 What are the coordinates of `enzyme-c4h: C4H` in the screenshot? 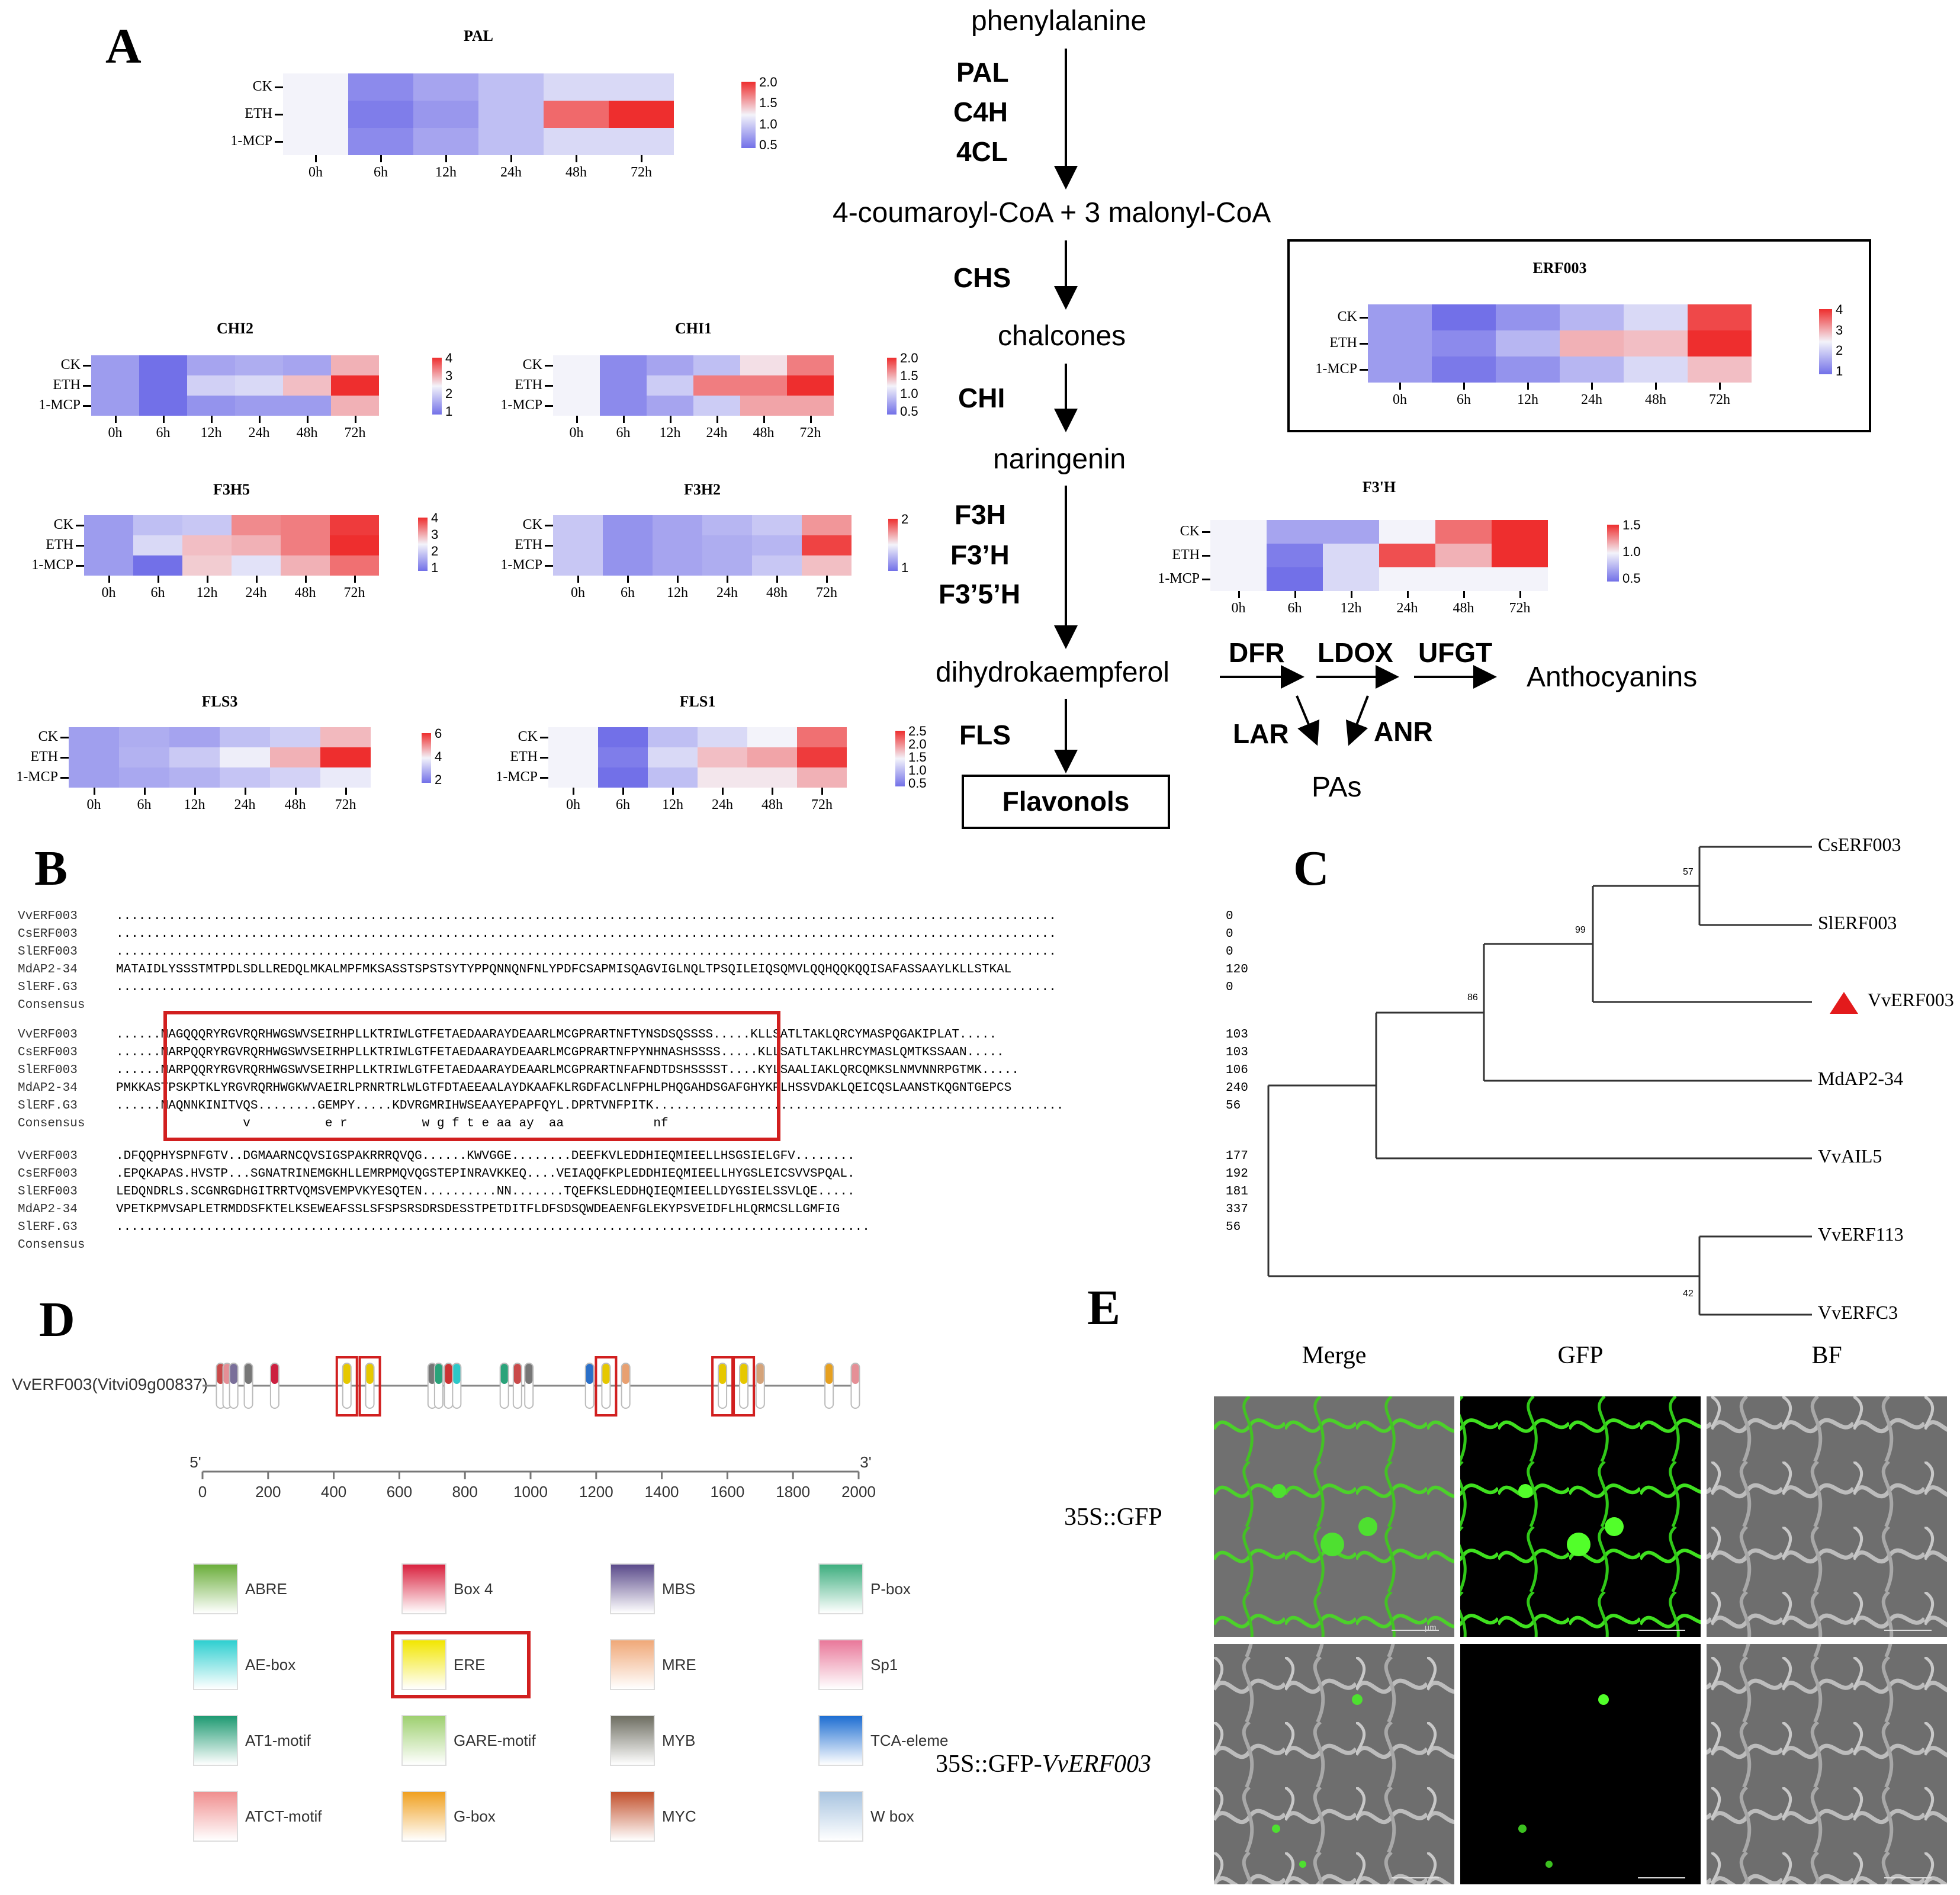 It's located at (980, 112).